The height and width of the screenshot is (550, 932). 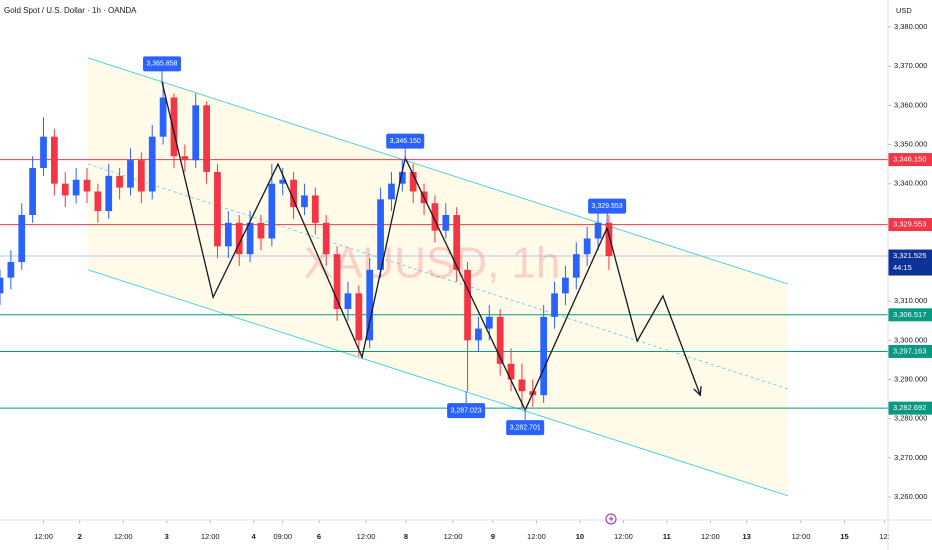 What do you see at coordinates (910, 457) in the screenshot?
I see `y-tick-label: 3,270.000` at bounding box center [910, 457].